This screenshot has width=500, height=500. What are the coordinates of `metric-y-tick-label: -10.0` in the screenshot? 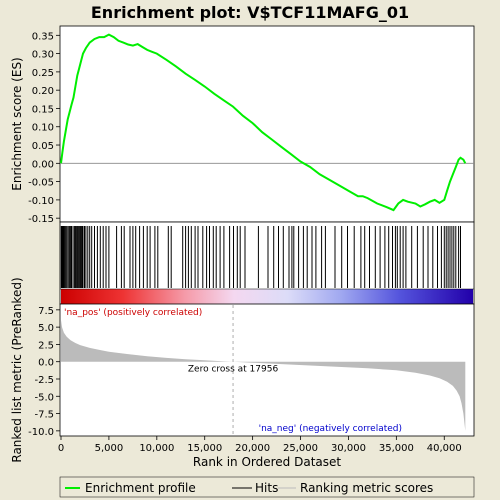 It's located at (41, 432).